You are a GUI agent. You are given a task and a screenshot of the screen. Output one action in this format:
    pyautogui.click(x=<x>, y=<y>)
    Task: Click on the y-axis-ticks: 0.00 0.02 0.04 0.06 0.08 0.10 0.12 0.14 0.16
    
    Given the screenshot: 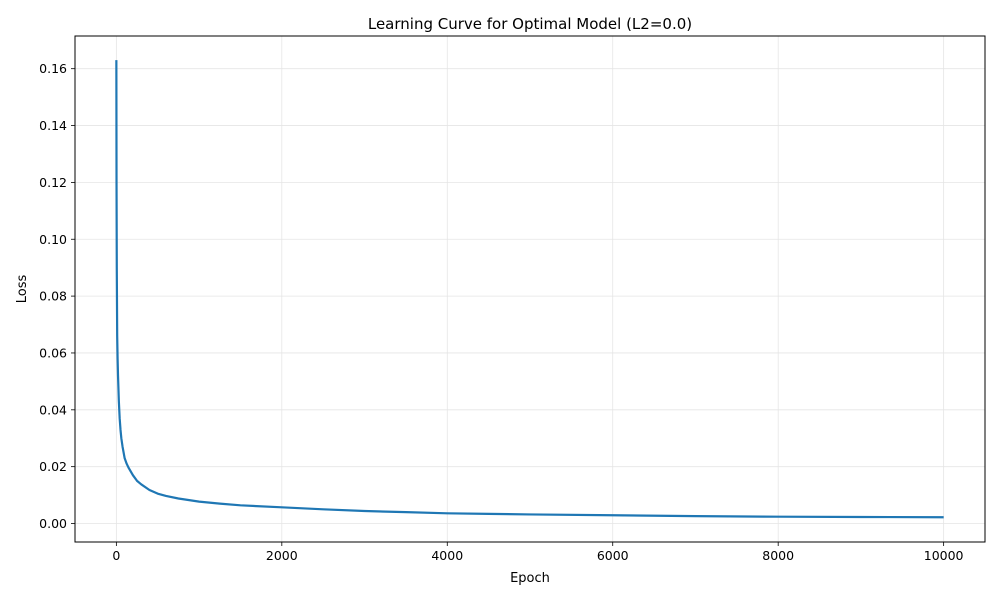 What is the action you would take?
    pyautogui.click(x=57, y=296)
    